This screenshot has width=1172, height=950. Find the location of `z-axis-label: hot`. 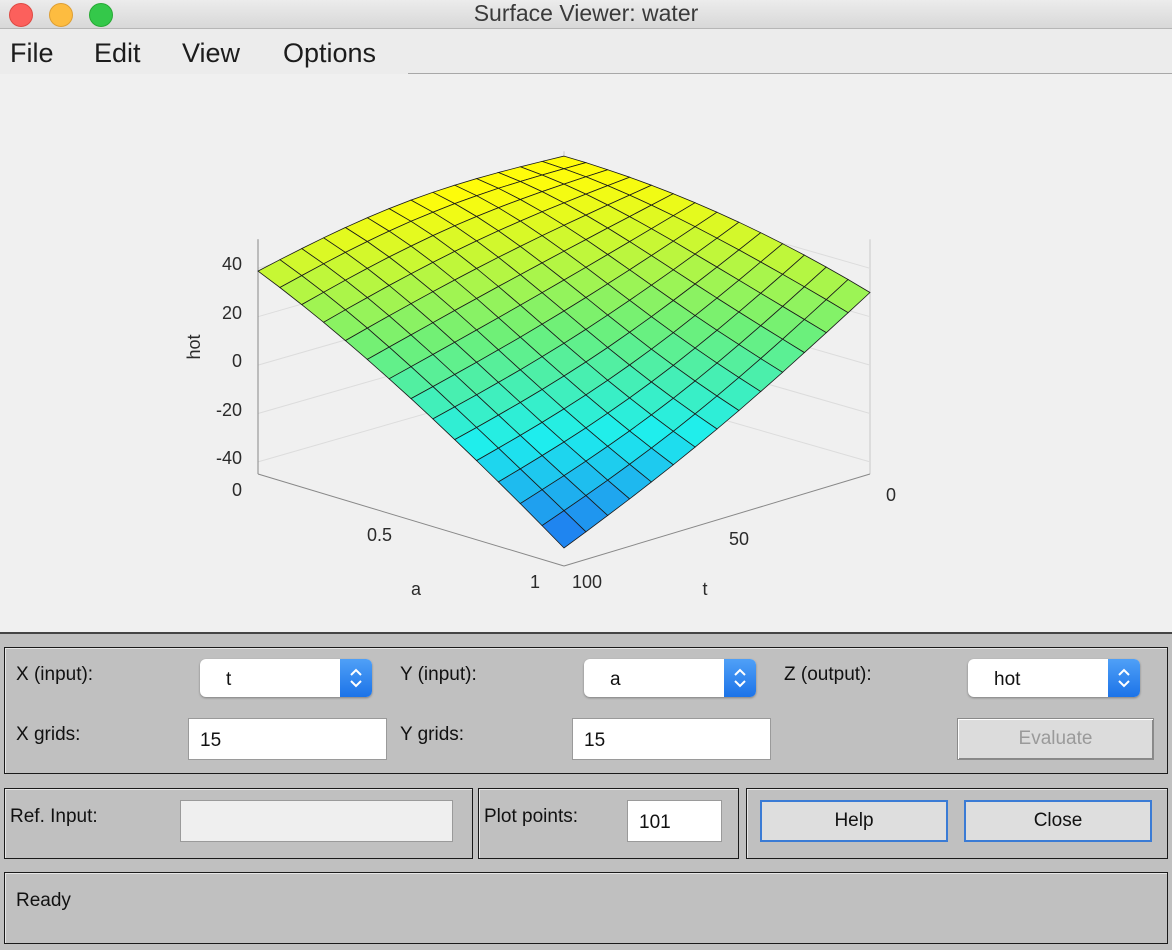

z-axis-label: hot is located at coordinates (194, 346).